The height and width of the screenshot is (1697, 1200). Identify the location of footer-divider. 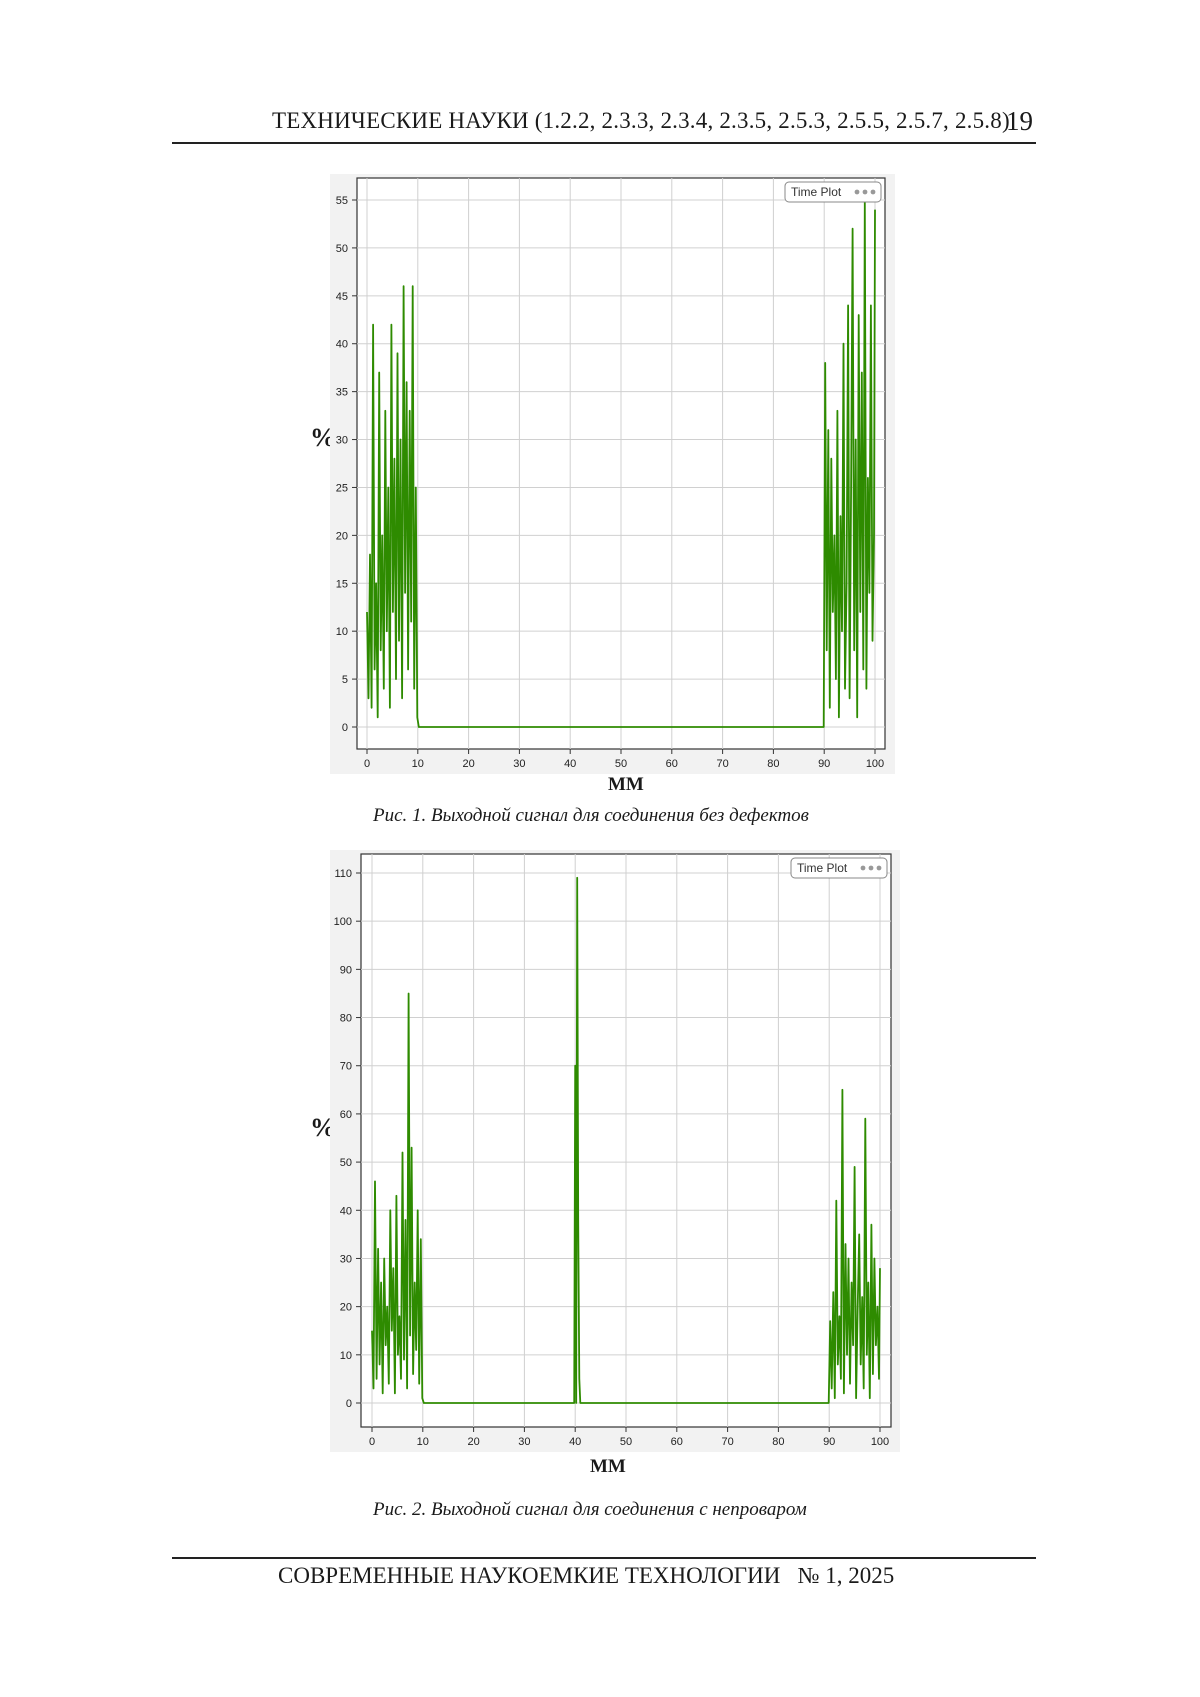
(604, 1558).